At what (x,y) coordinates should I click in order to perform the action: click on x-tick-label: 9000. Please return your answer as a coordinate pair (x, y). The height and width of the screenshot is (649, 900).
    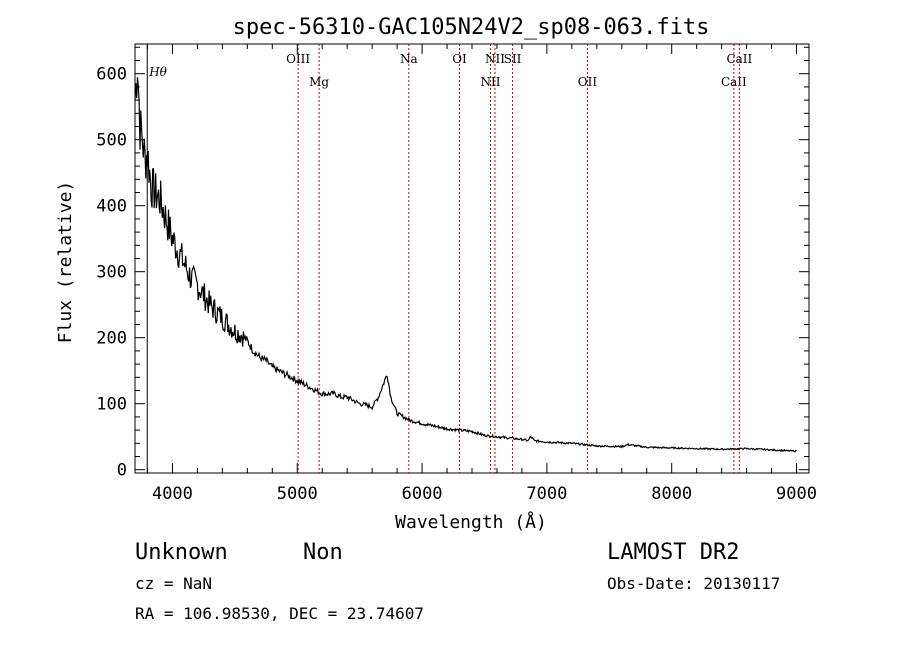
    Looking at the image, I should click on (796, 494).